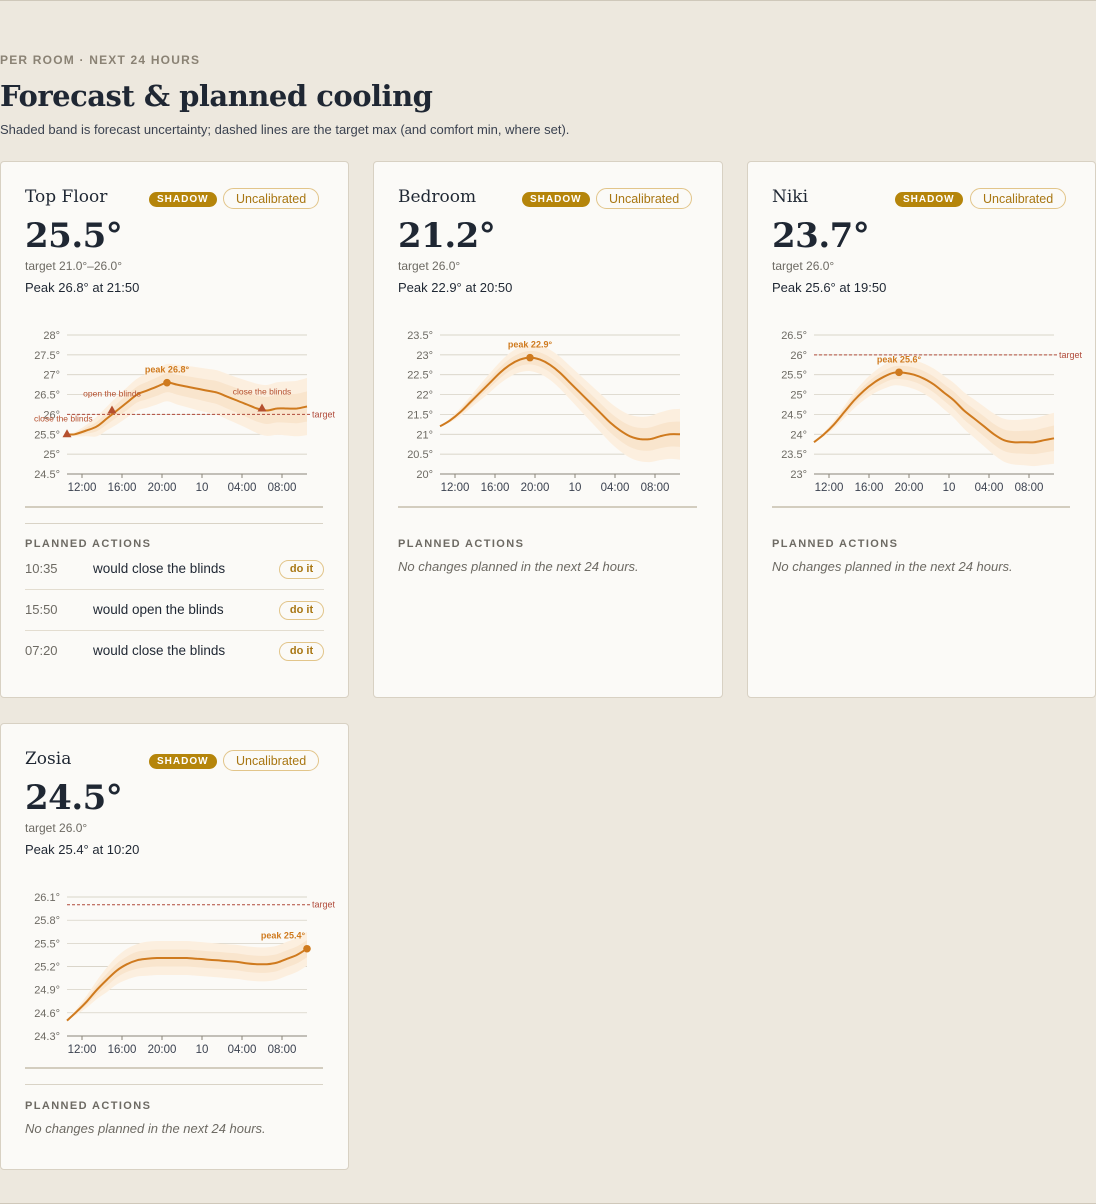 The height and width of the screenshot is (1204, 1096). What do you see at coordinates (51, 415) in the screenshot?
I see `y-tick-label: 26°` at bounding box center [51, 415].